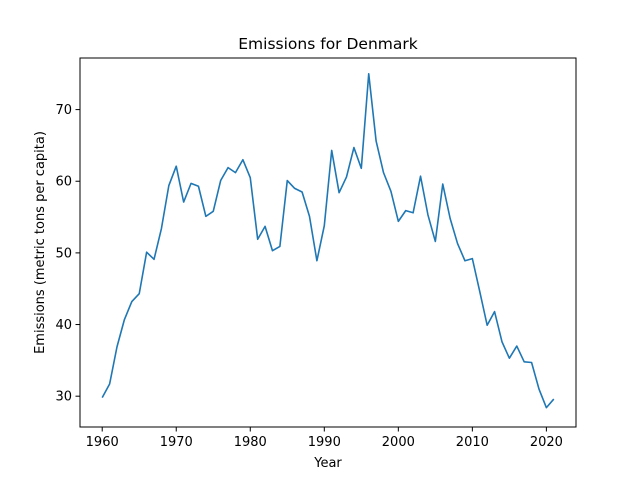  What do you see at coordinates (63, 397) in the screenshot?
I see `y-tick-label-30: 30` at bounding box center [63, 397].